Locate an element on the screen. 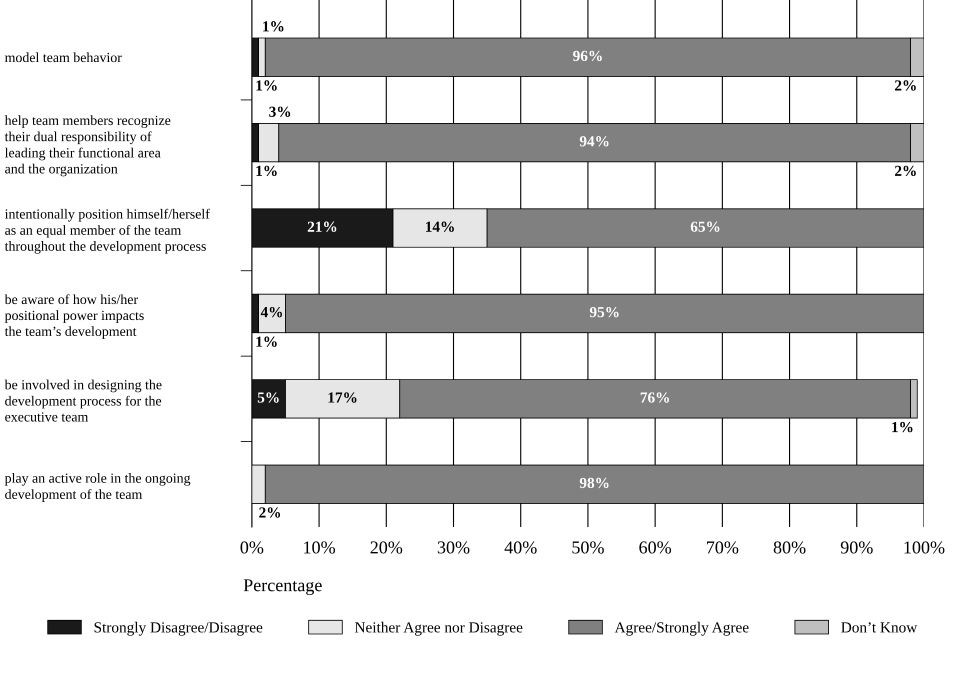  data-label: 4% is located at coordinates (271, 312).